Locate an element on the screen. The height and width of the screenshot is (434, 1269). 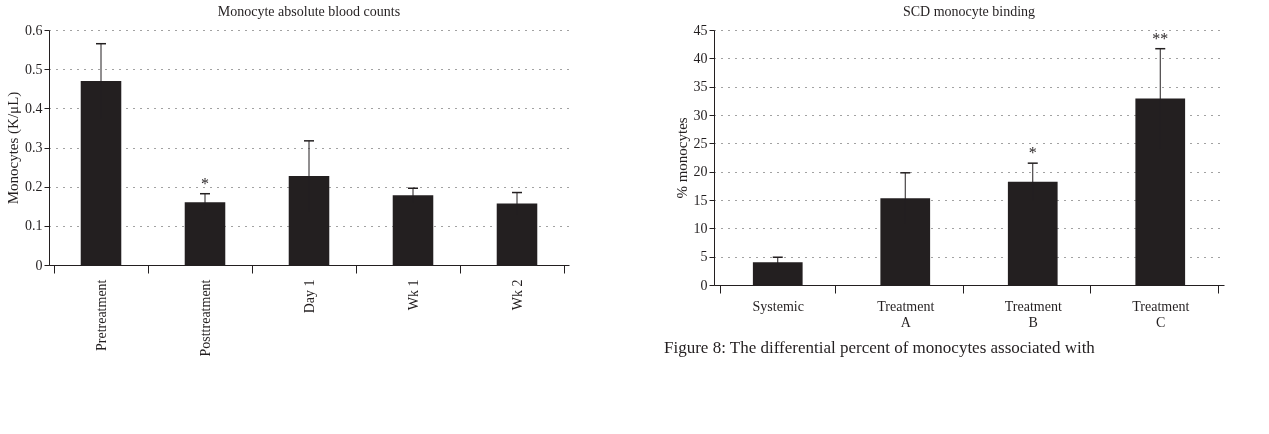
y-tick-label: 0.5 is located at coordinates (34, 69).